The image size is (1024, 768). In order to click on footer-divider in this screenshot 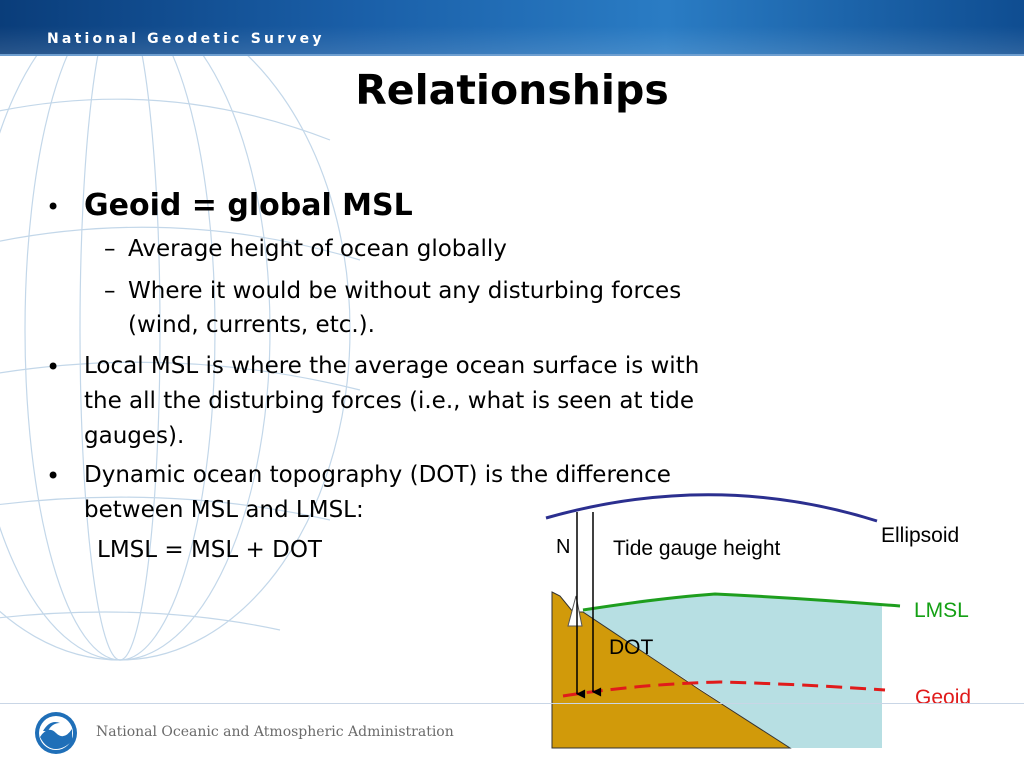, I will do `click(512, 703)`.